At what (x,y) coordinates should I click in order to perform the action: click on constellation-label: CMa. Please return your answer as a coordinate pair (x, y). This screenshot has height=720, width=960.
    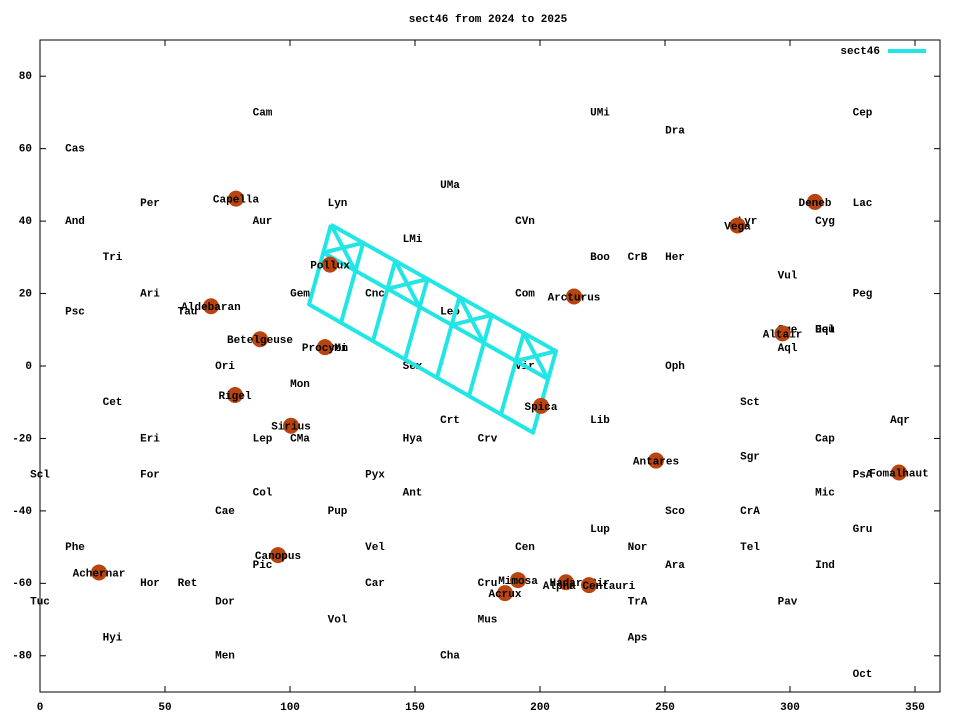
    Looking at the image, I should click on (300, 439).